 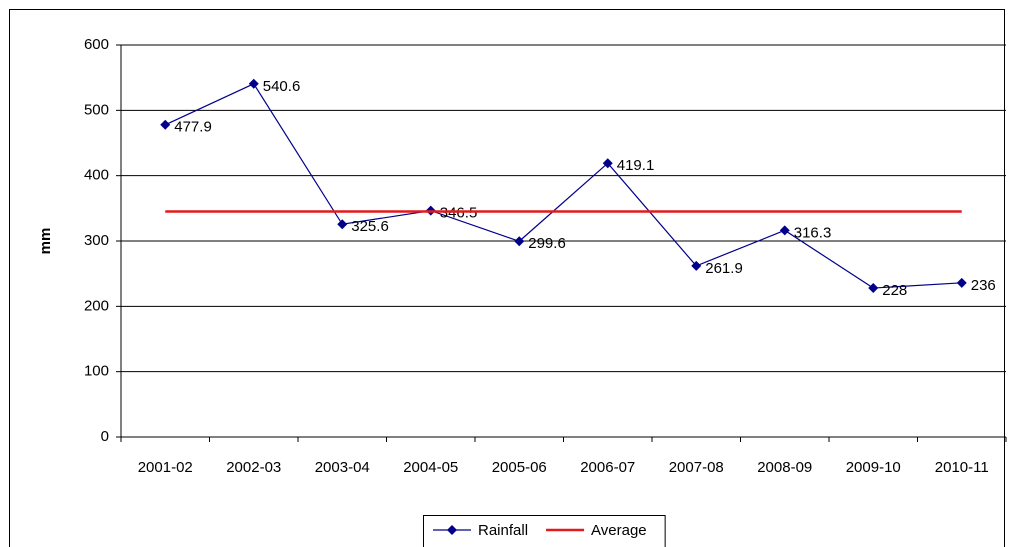 I want to click on x-tick-label: 2008-09, so click(x=784, y=467).